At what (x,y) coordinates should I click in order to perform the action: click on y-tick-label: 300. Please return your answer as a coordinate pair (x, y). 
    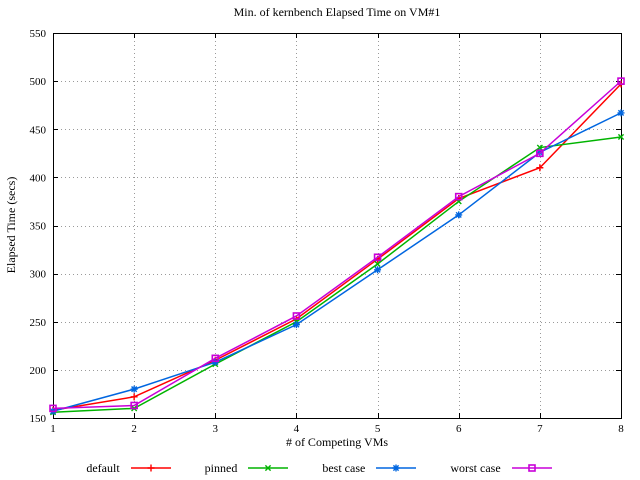
    Looking at the image, I should click on (38, 275).